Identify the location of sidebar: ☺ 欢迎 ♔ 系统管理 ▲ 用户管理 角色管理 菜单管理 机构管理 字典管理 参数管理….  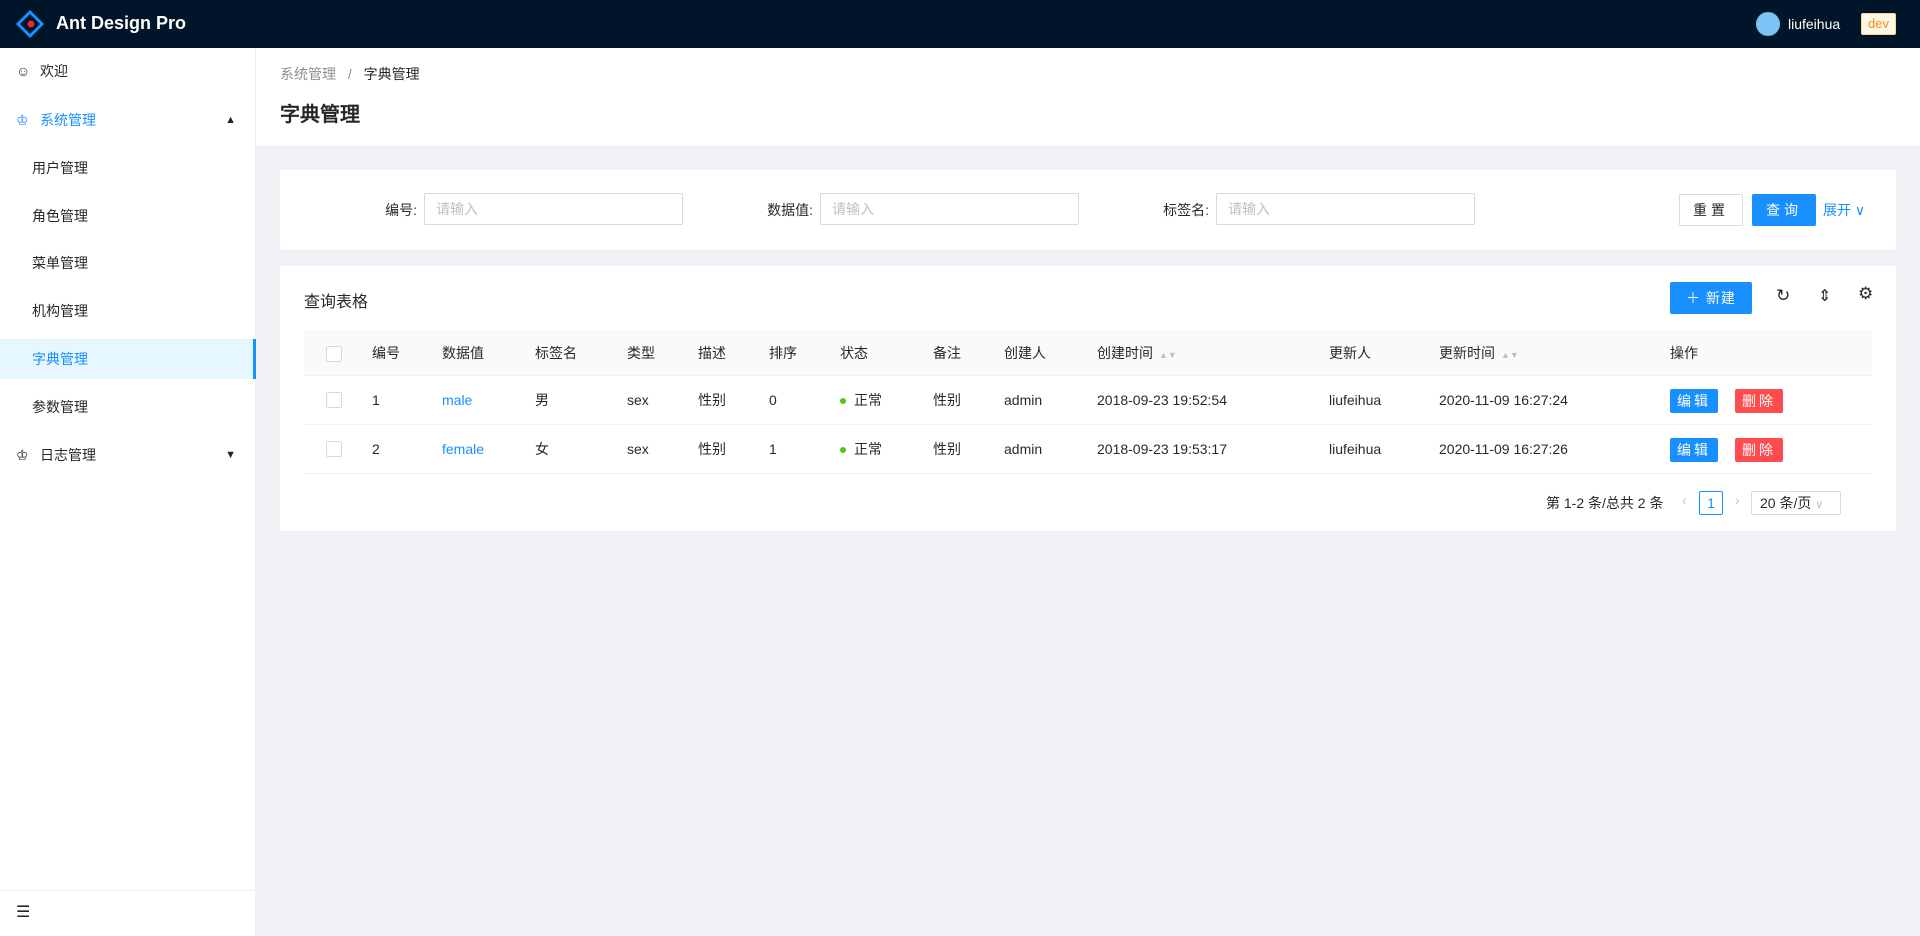
(128, 492).